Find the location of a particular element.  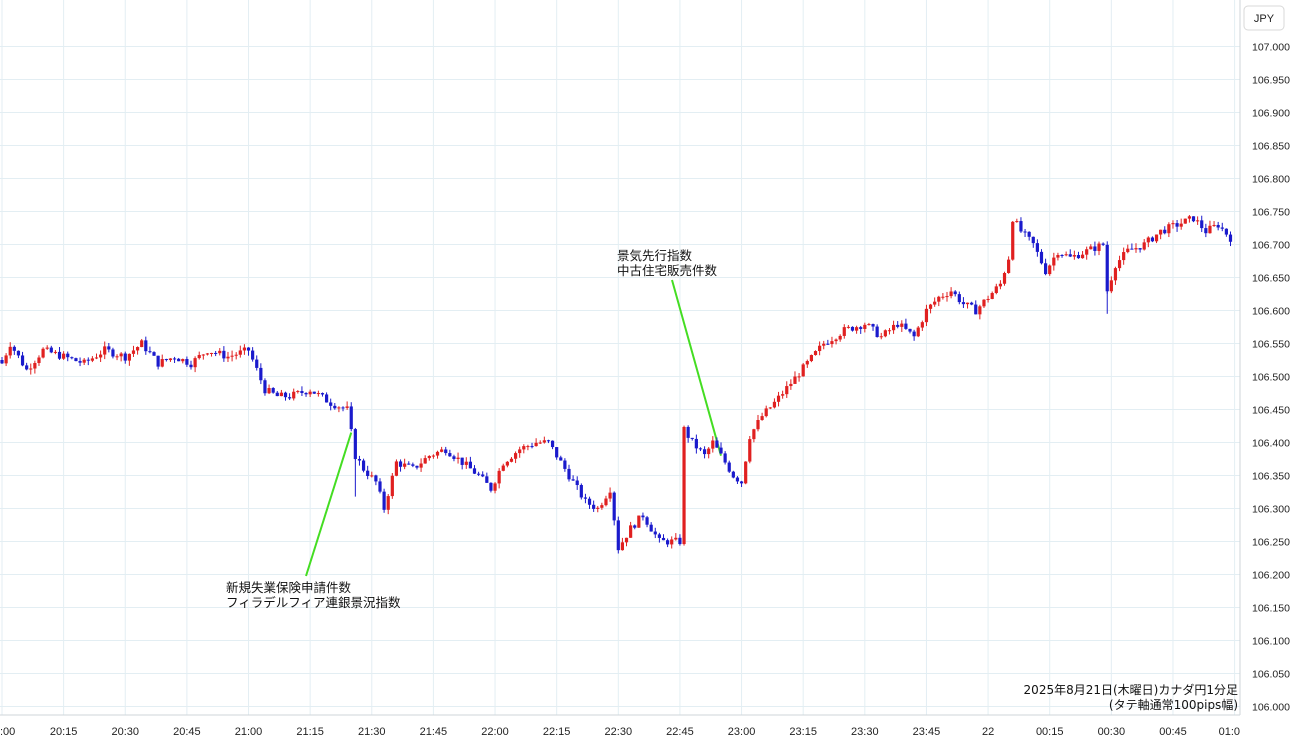

annotation-2-line-1: 景気先行指数 is located at coordinates (655, 255).